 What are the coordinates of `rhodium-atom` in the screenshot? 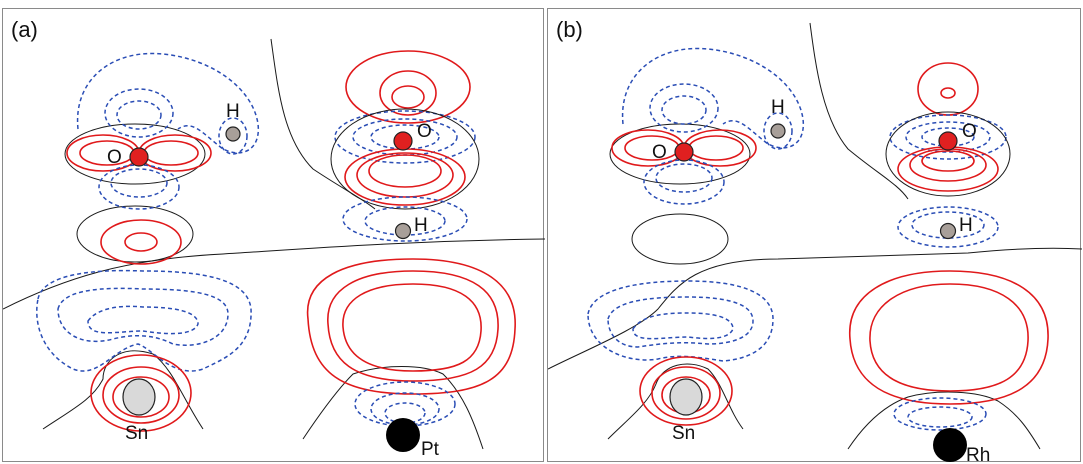 It's located at (950, 445).